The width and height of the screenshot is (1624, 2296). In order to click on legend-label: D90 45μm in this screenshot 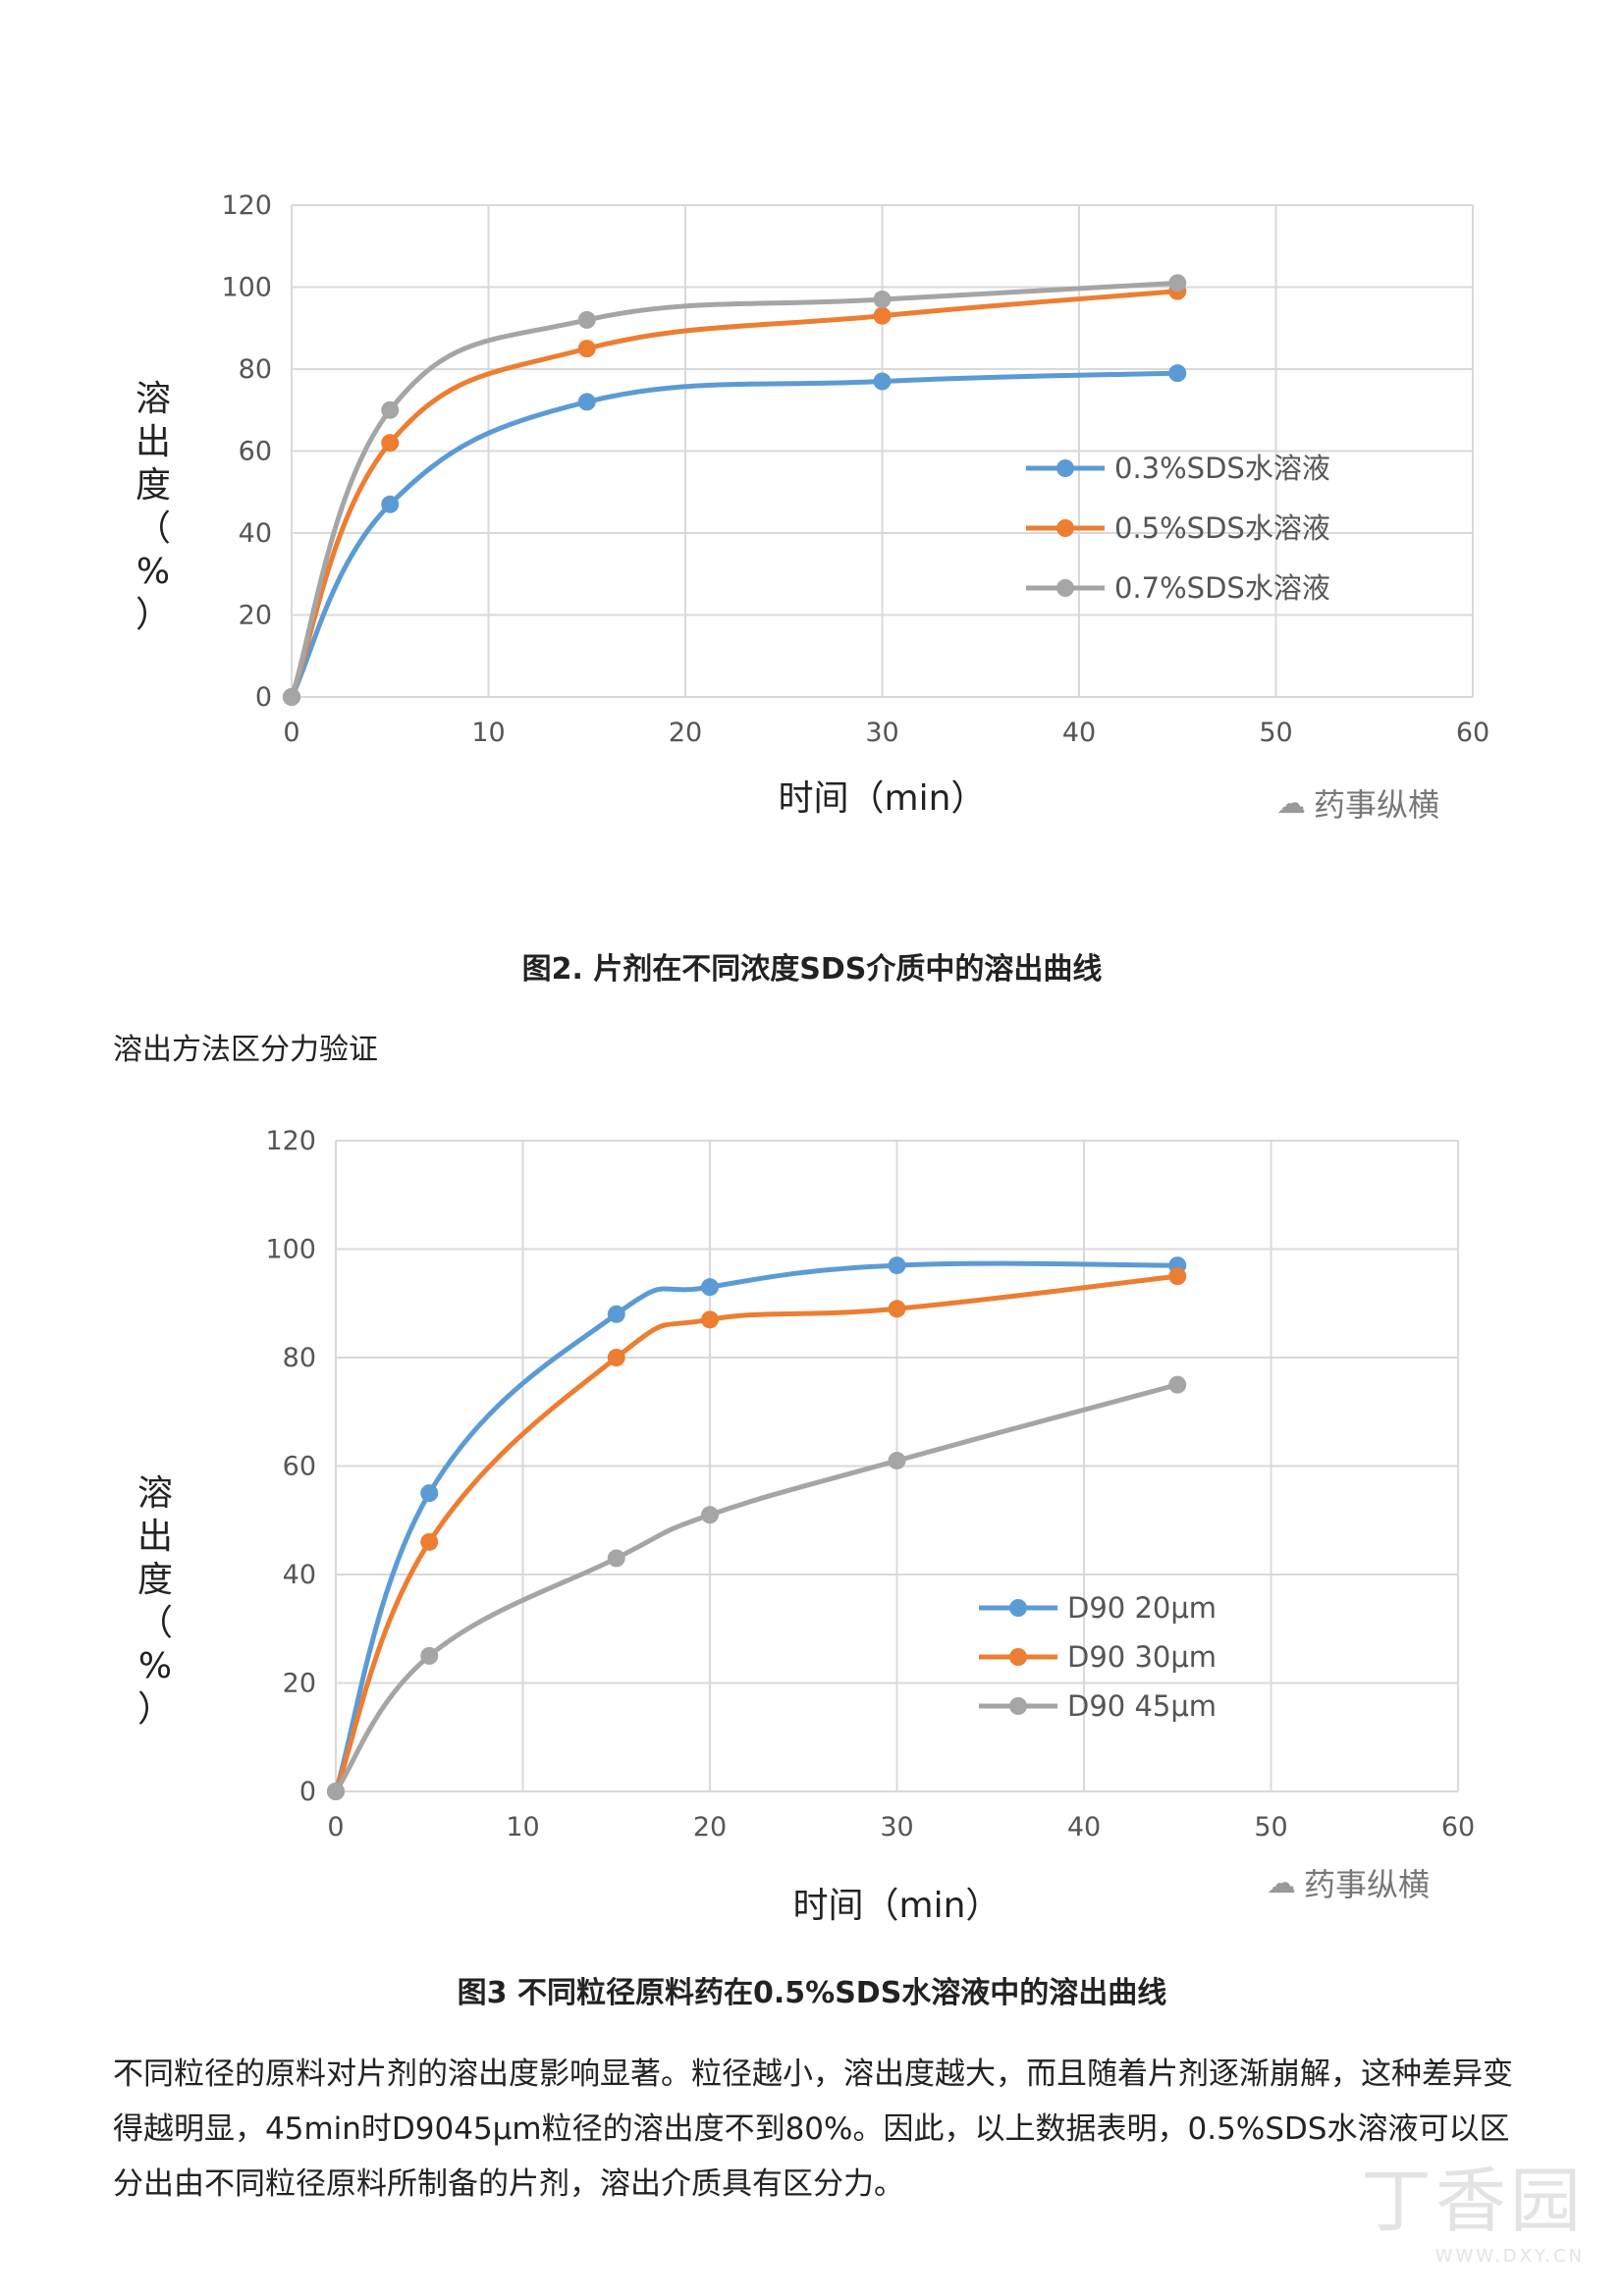, I will do `click(1142, 1706)`.